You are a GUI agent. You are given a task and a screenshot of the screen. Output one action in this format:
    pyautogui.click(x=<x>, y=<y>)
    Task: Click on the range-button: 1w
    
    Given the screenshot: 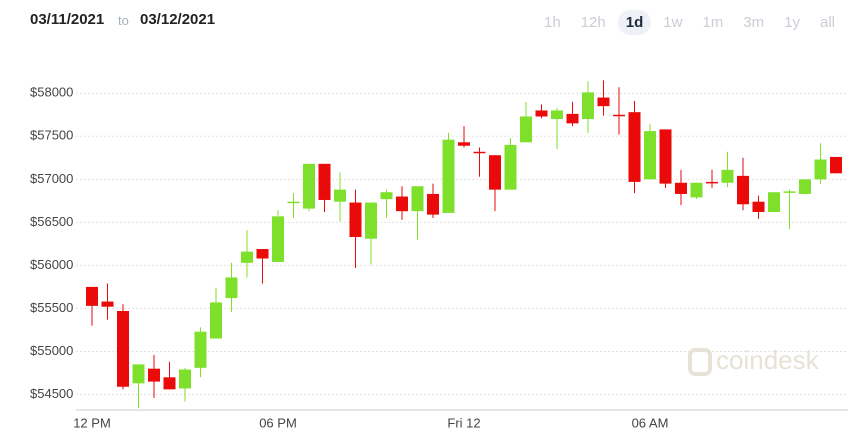 What is the action you would take?
    pyautogui.click(x=673, y=22)
    